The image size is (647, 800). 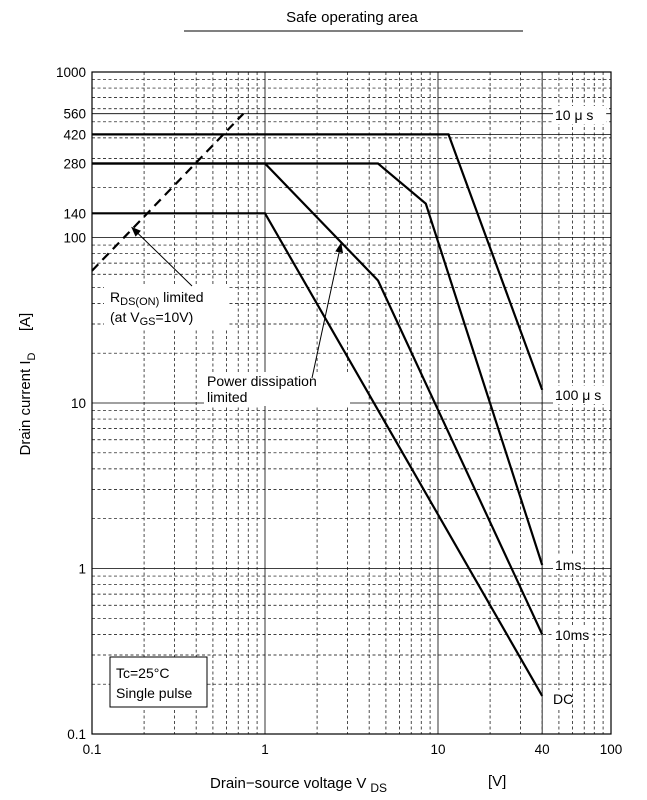 What do you see at coordinates (352, 17) in the screenshot?
I see `chart-title: Safe operating area` at bounding box center [352, 17].